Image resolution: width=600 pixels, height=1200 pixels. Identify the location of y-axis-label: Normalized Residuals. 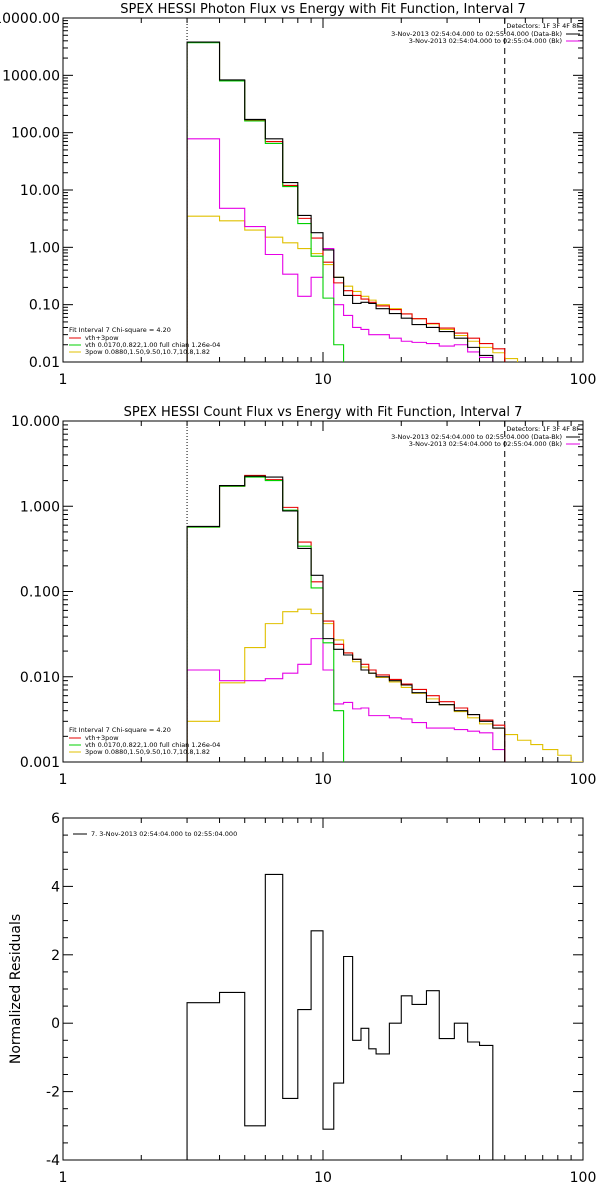
(16, 989).